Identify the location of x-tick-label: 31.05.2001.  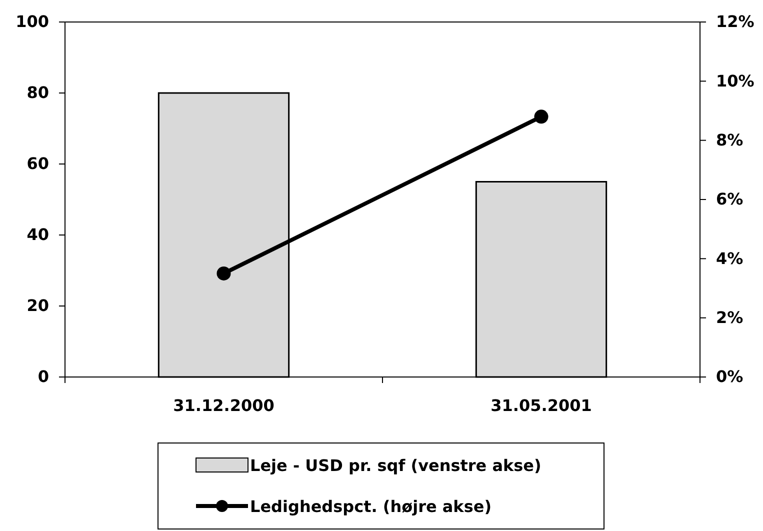
(541, 405).